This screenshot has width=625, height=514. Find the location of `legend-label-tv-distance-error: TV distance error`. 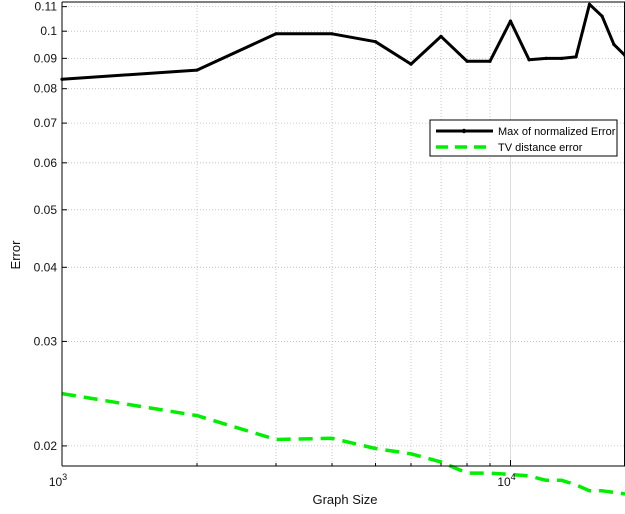

legend-label-tv-distance-error: TV distance error is located at coordinates (540, 148).